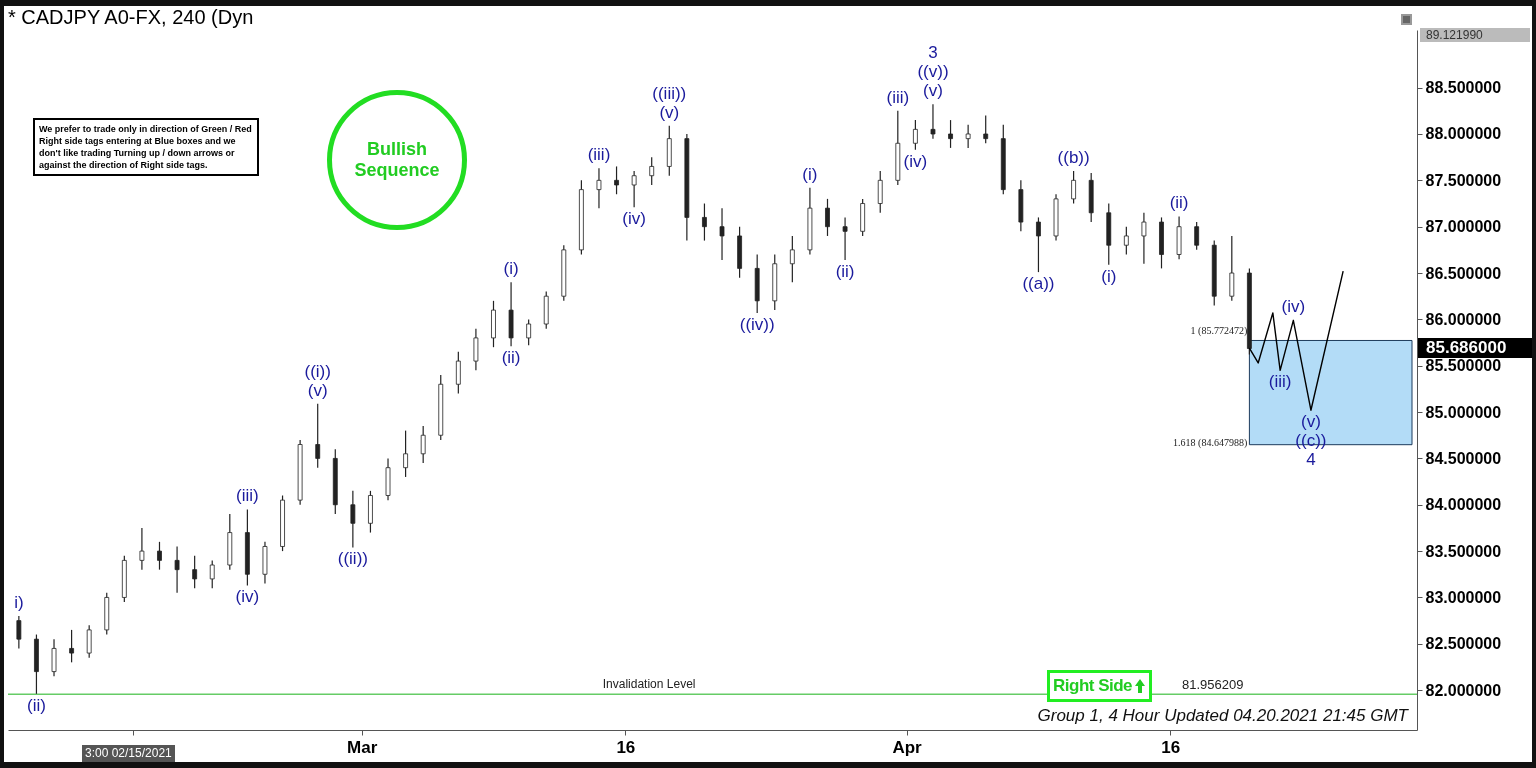 Image resolution: width=1536 pixels, height=768 pixels. I want to click on x-tick-label: Mar, so click(362, 747).